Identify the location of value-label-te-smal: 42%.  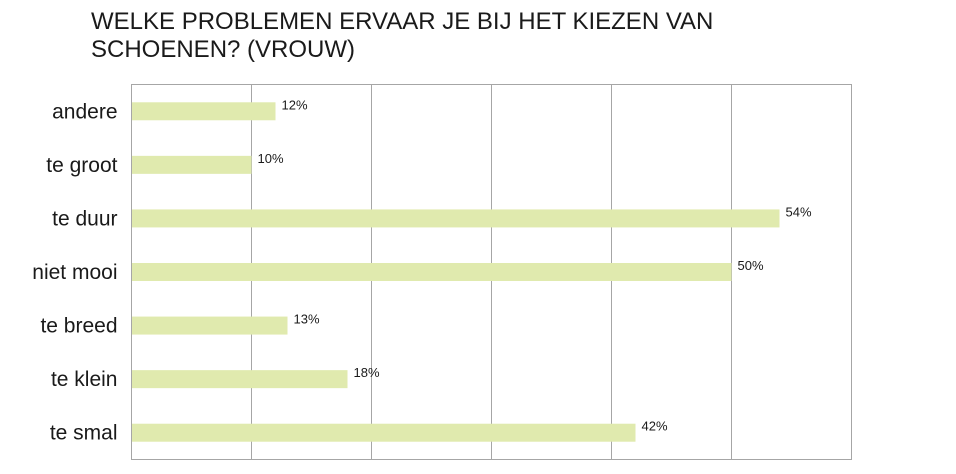
(655, 426).